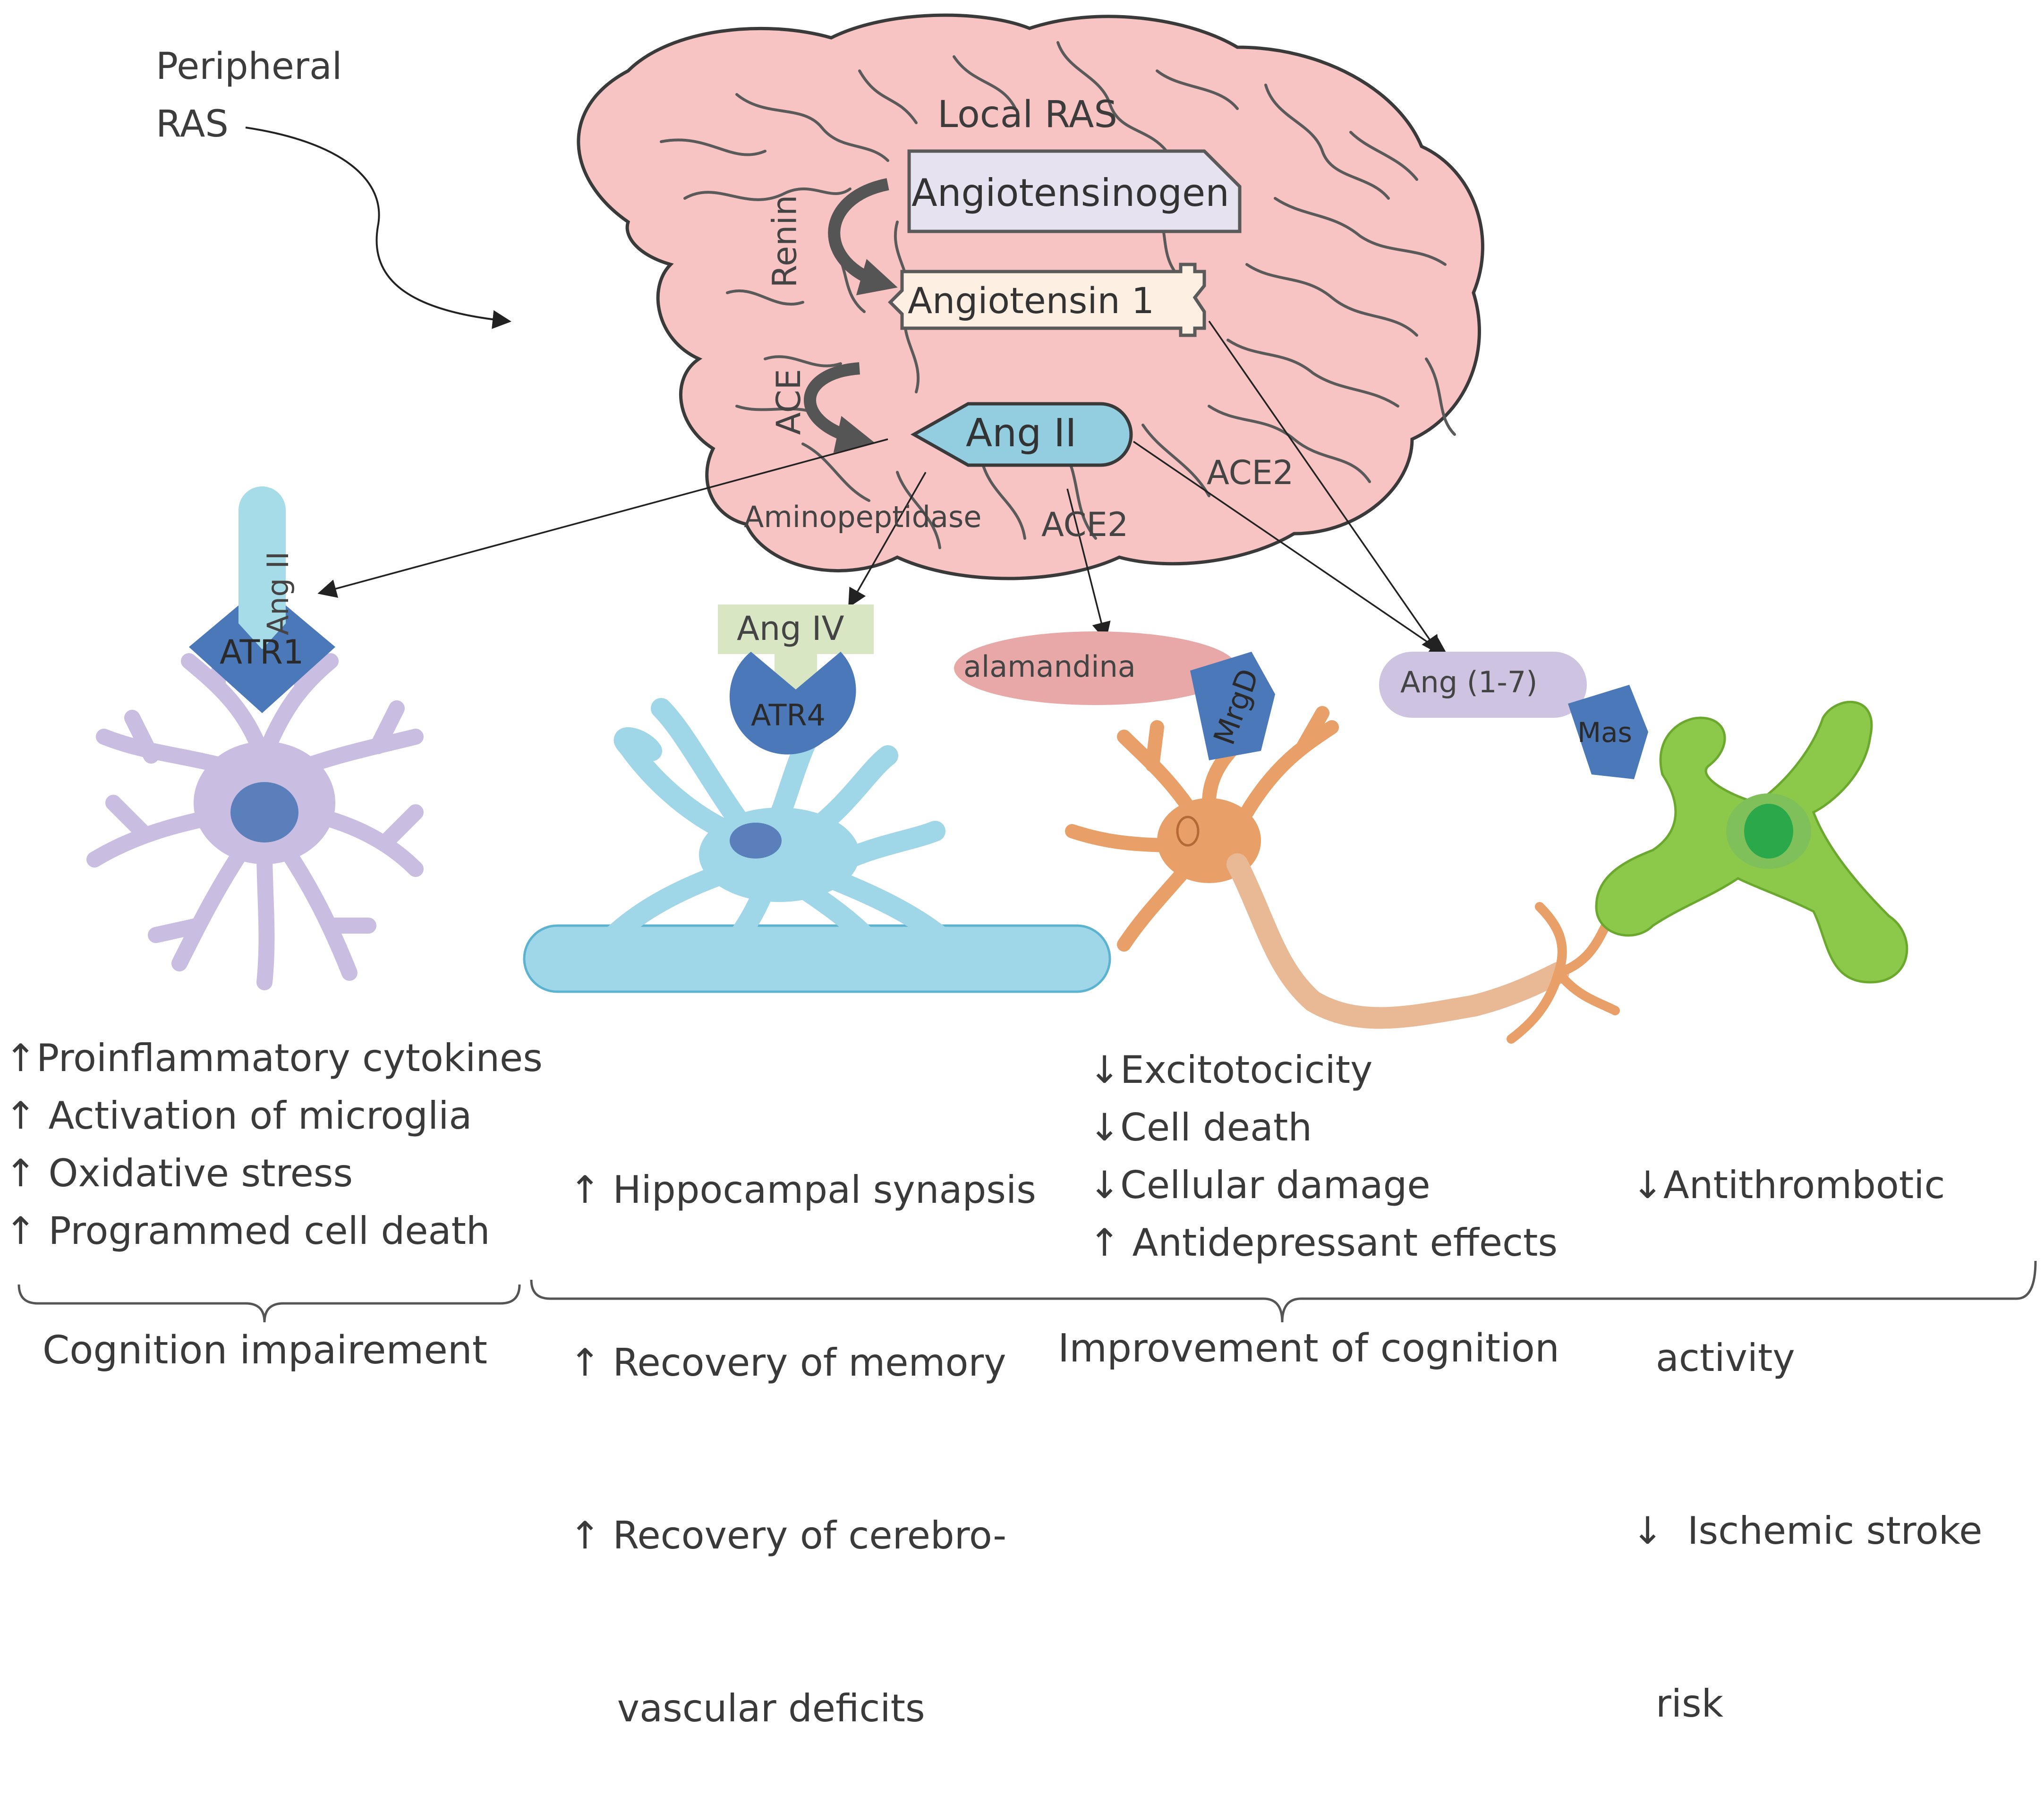  Describe the element at coordinates (1070, 193) in the screenshot. I see `angiotensinogen-label: Angiotensinogen` at that location.